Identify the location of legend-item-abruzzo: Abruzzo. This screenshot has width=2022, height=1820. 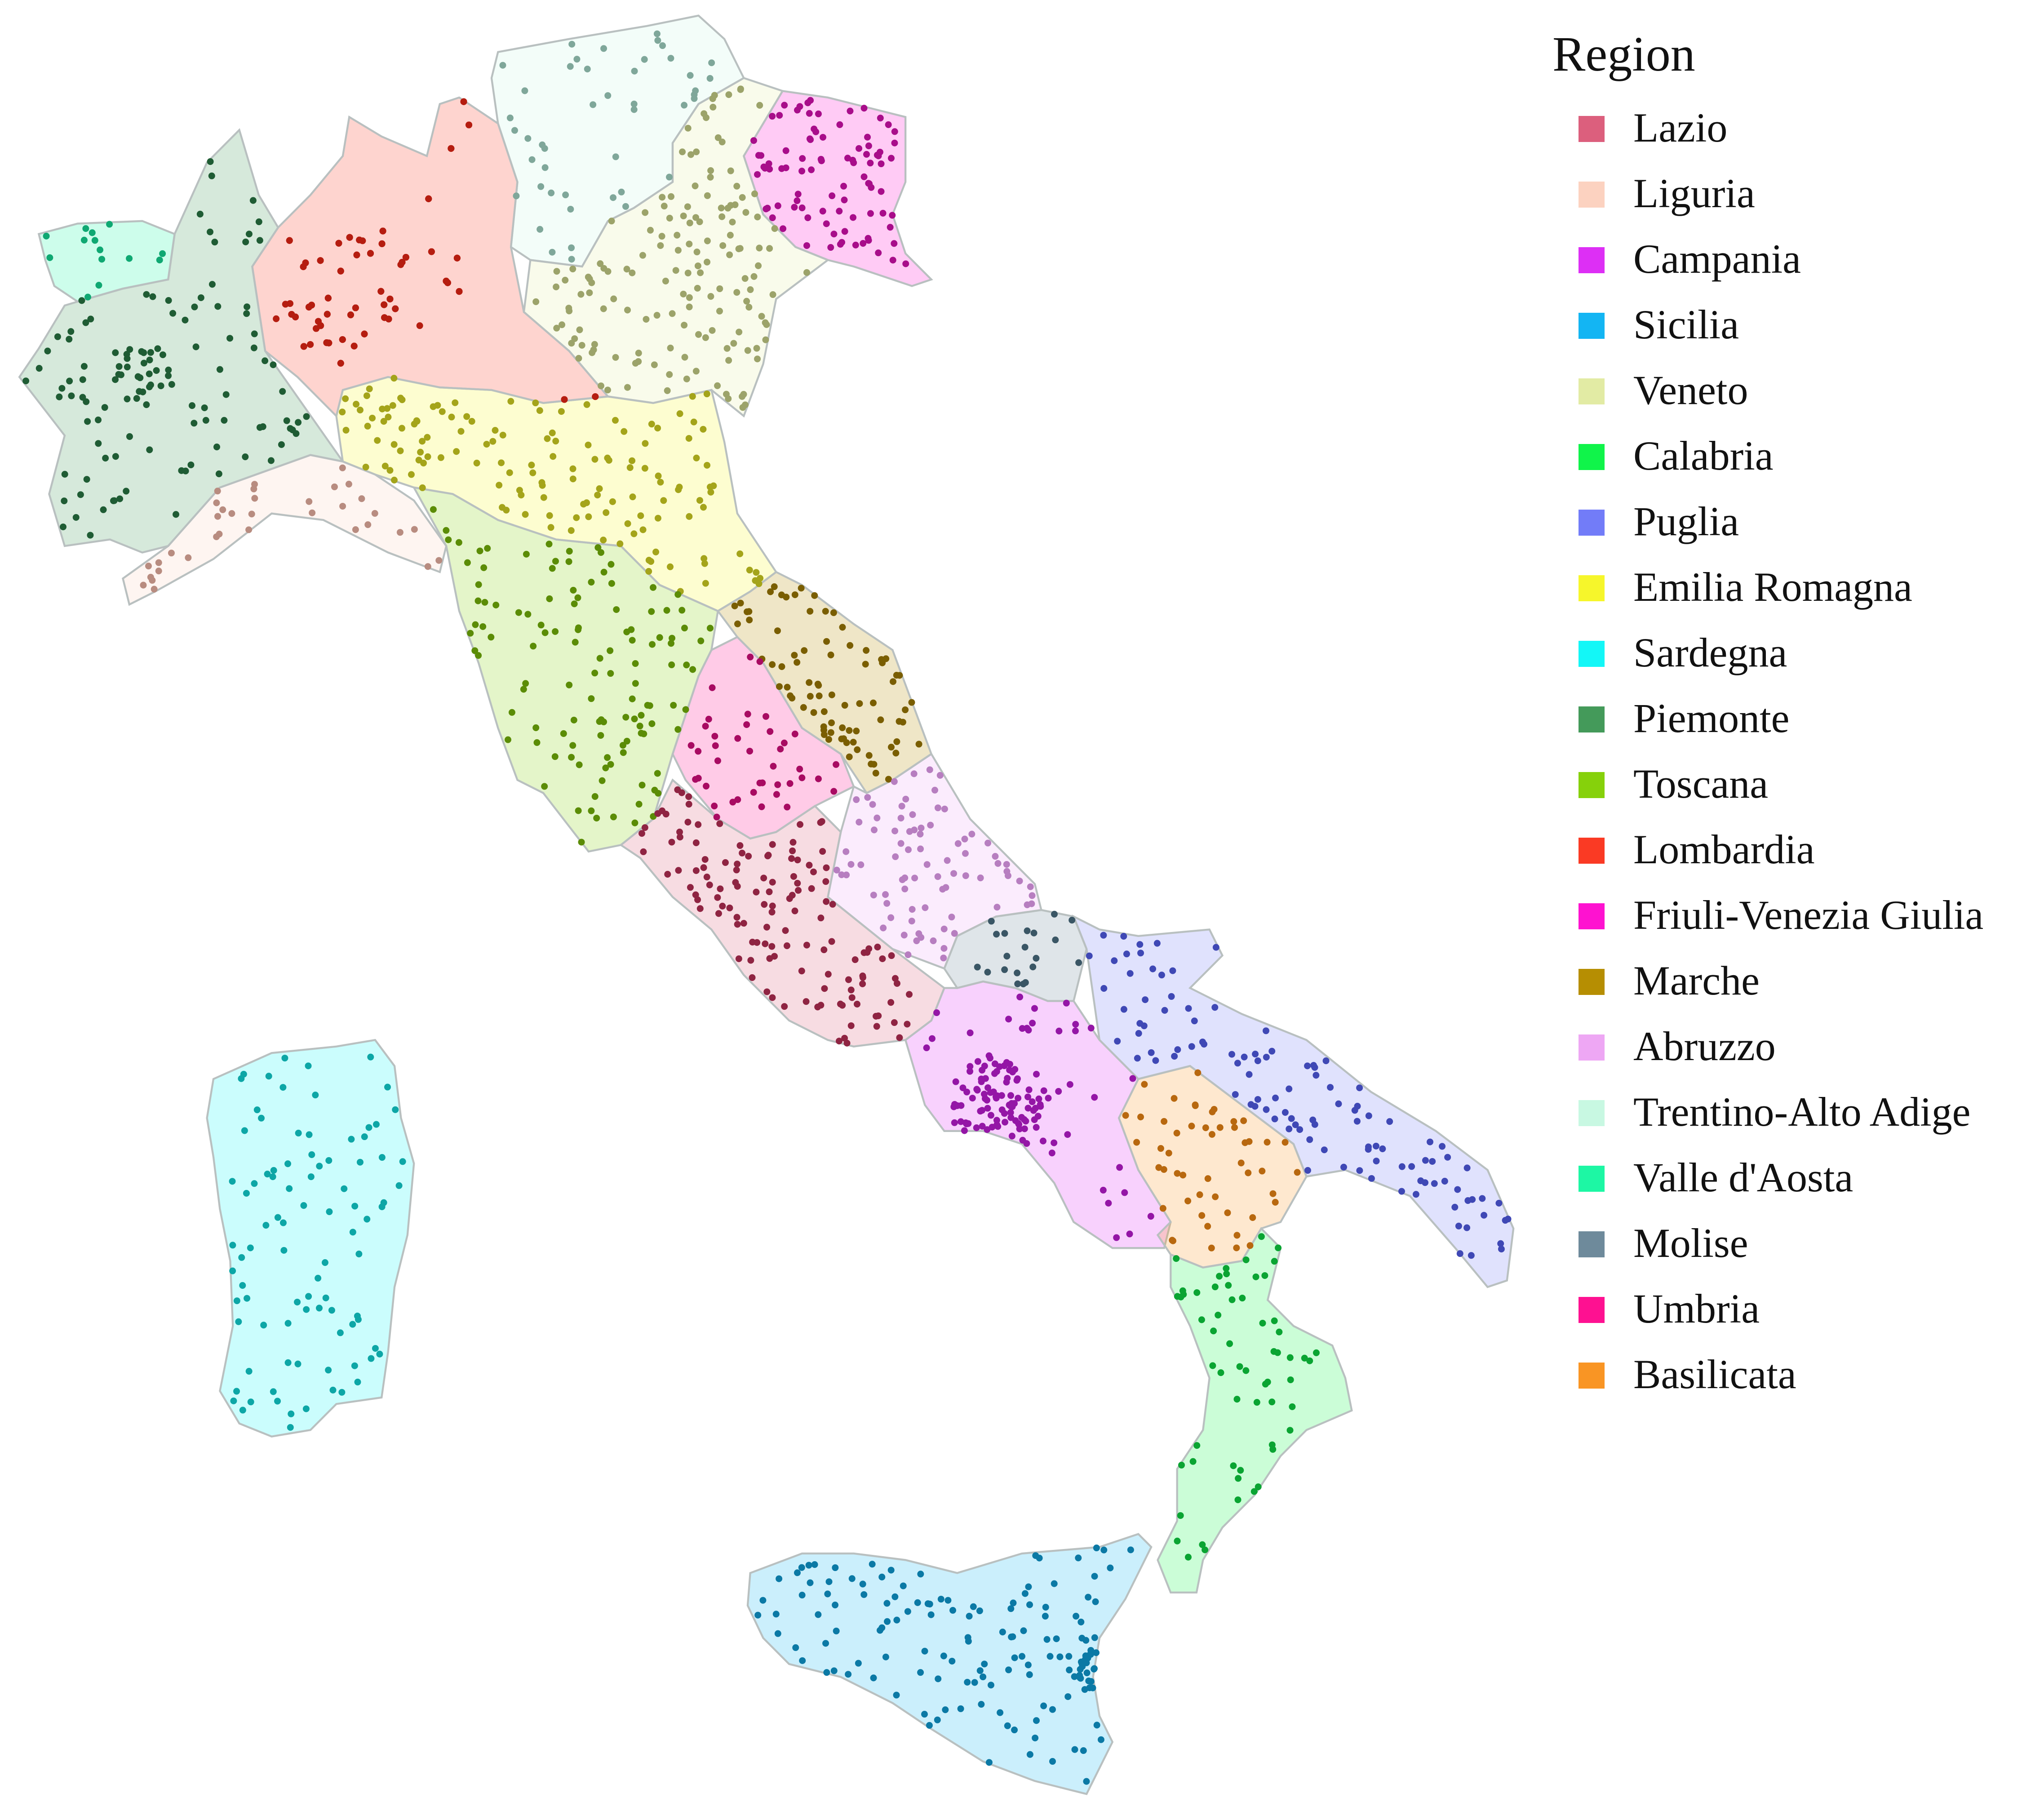
(1783, 1050).